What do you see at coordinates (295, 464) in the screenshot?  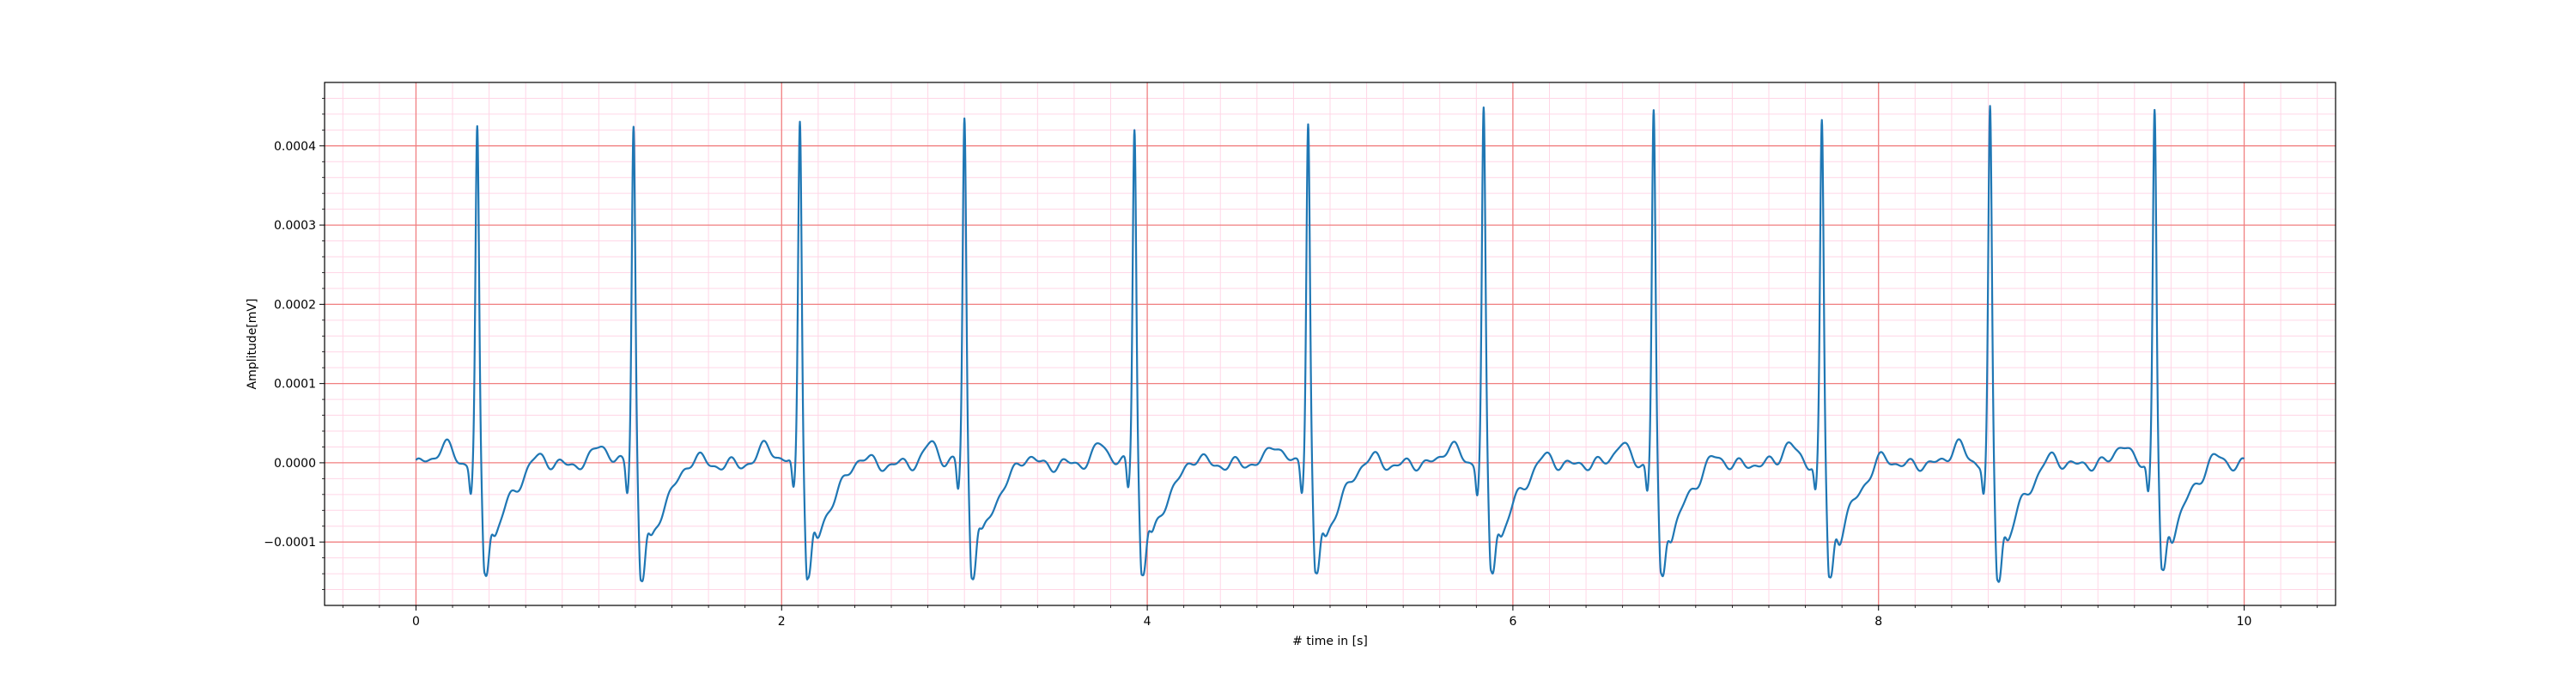 I see `y-tick-label: 0.0000` at bounding box center [295, 464].